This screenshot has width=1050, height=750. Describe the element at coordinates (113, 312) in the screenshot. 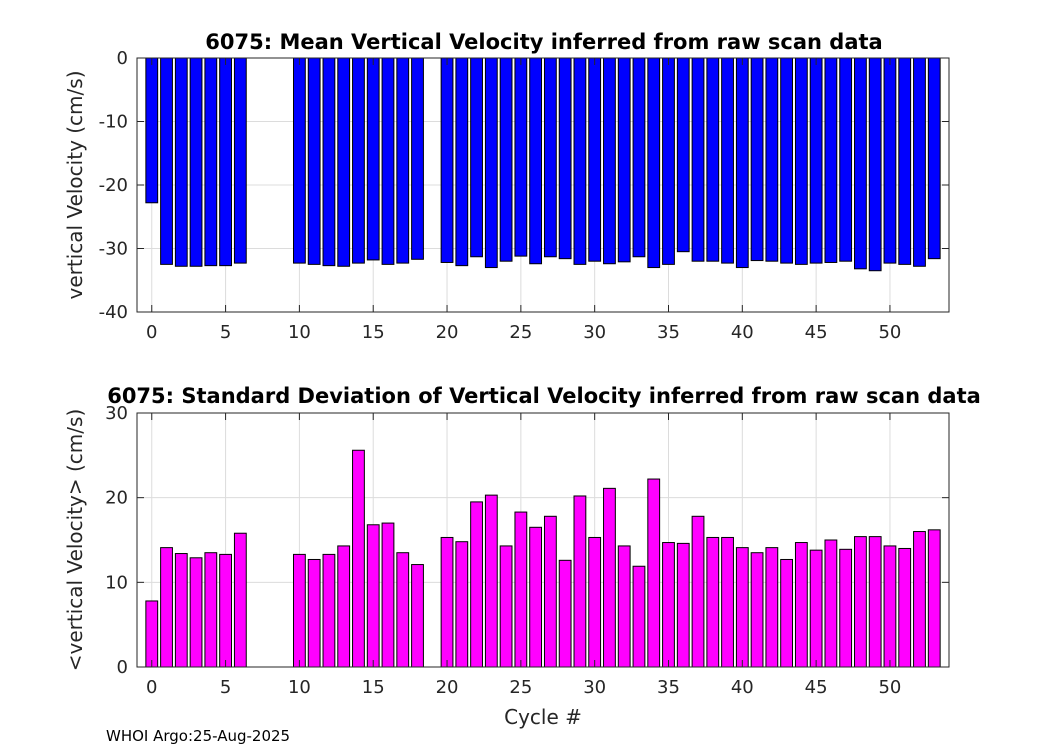

I see `y-tick-label: -40` at that location.